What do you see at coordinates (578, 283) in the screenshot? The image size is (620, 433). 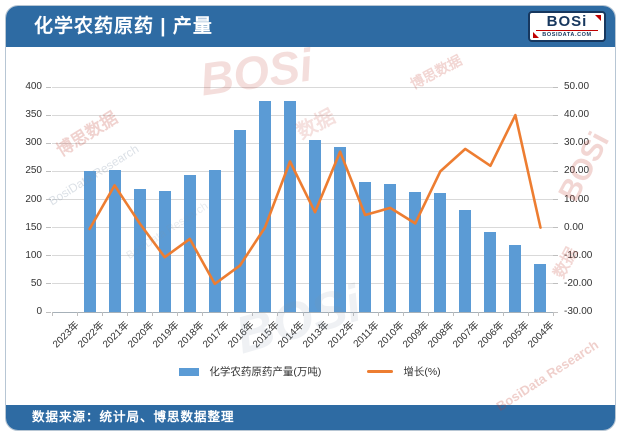 I see `right-axis-label: -20.00` at bounding box center [578, 283].